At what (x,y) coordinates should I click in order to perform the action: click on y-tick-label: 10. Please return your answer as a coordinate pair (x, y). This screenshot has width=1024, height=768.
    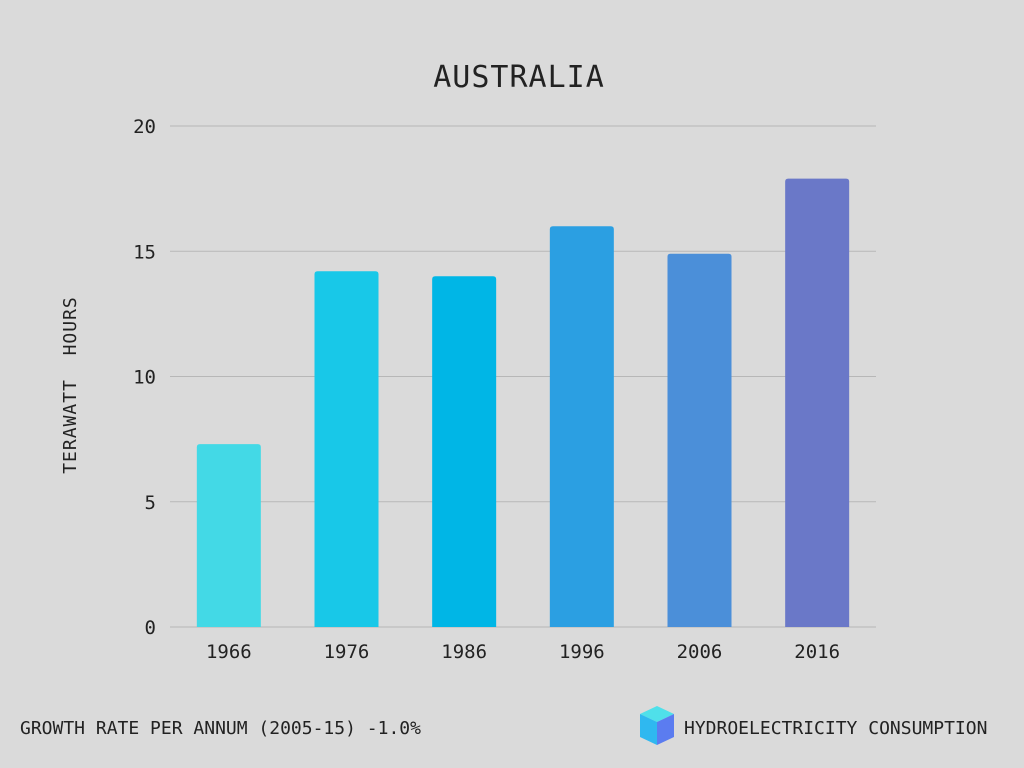
    Looking at the image, I should click on (144, 378).